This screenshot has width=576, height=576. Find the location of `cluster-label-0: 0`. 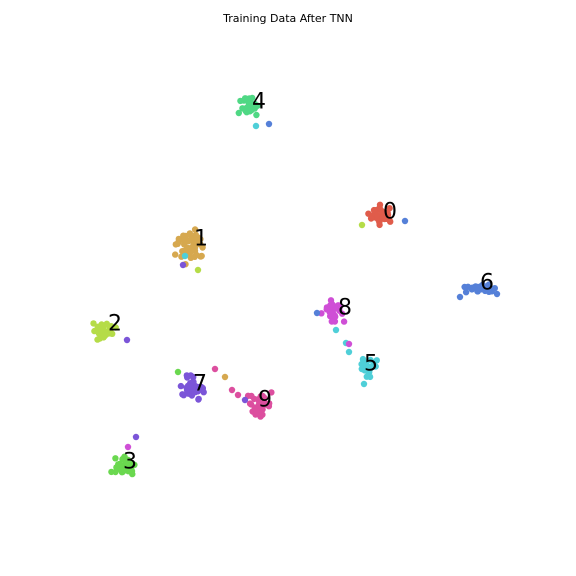

cluster-label-0: 0 is located at coordinates (390, 212).